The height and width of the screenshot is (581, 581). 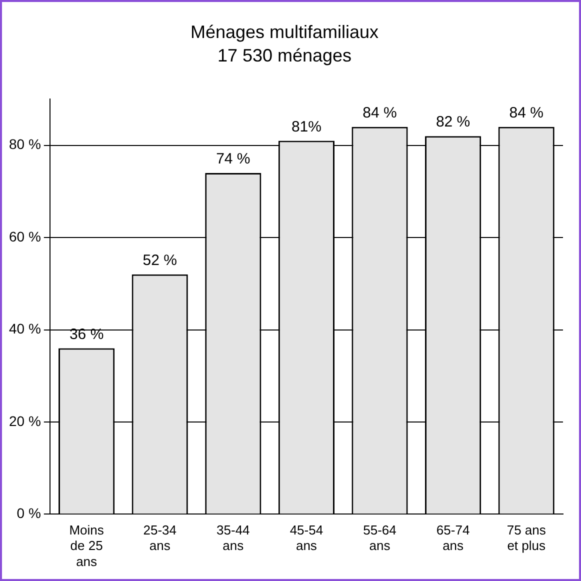 I want to click on x-tick-label: 65-74 ans, so click(x=453, y=538).